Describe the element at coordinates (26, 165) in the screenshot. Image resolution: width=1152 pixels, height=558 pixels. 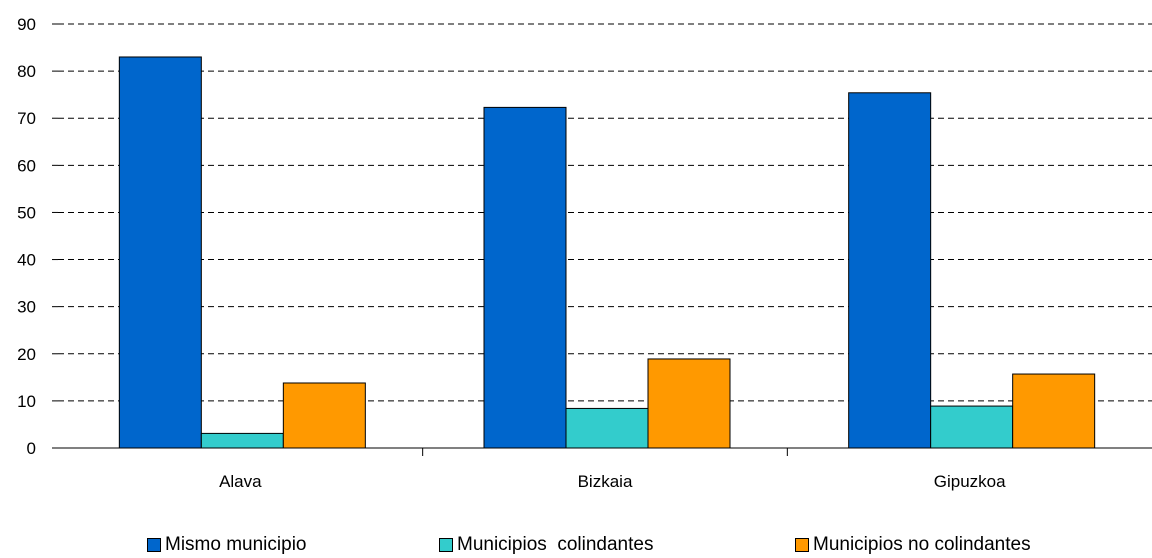
I see `y-tick-label-6: 60` at that location.